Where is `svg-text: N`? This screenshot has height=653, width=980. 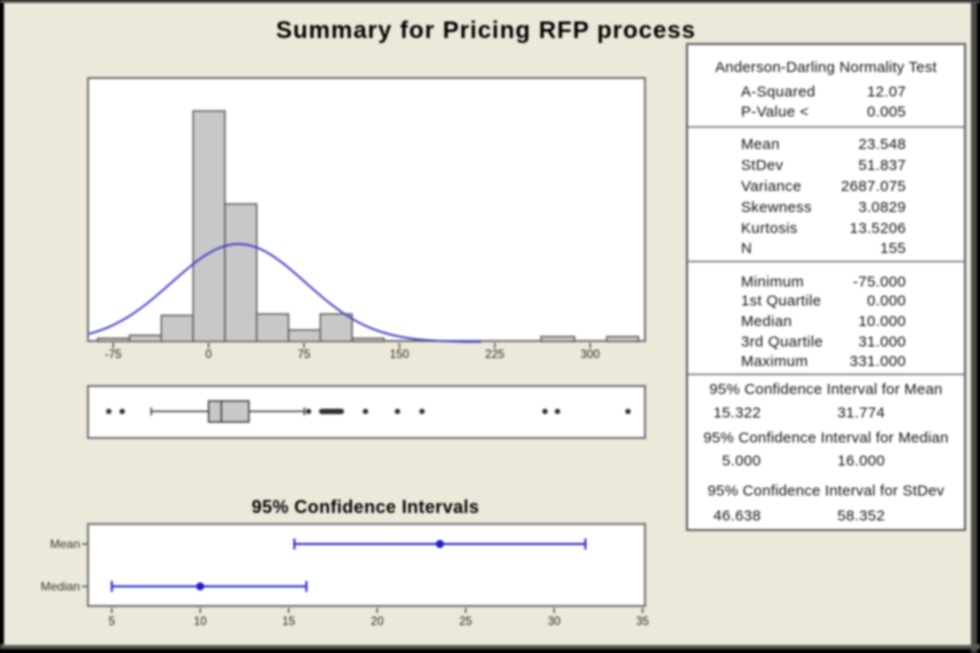
svg-text: N is located at coordinates (746, 248).